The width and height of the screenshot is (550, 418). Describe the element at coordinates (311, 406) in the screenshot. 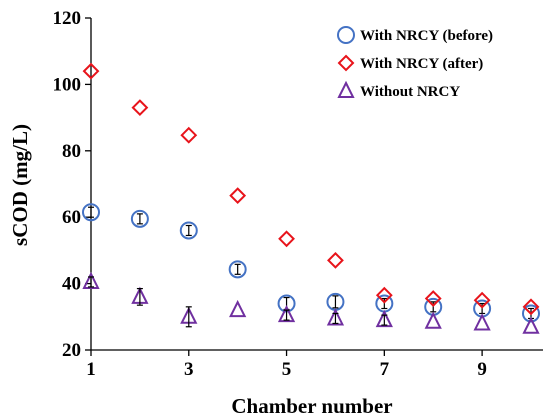

I see `x-axis-title: Chamber number` at that location.